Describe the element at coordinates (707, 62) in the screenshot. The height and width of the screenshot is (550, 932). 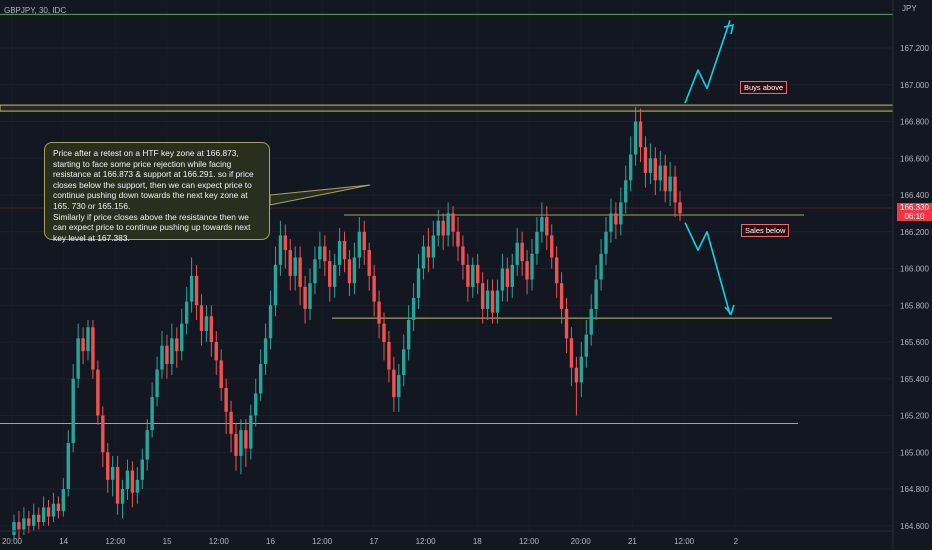
I see `projection-up-path` at that location.